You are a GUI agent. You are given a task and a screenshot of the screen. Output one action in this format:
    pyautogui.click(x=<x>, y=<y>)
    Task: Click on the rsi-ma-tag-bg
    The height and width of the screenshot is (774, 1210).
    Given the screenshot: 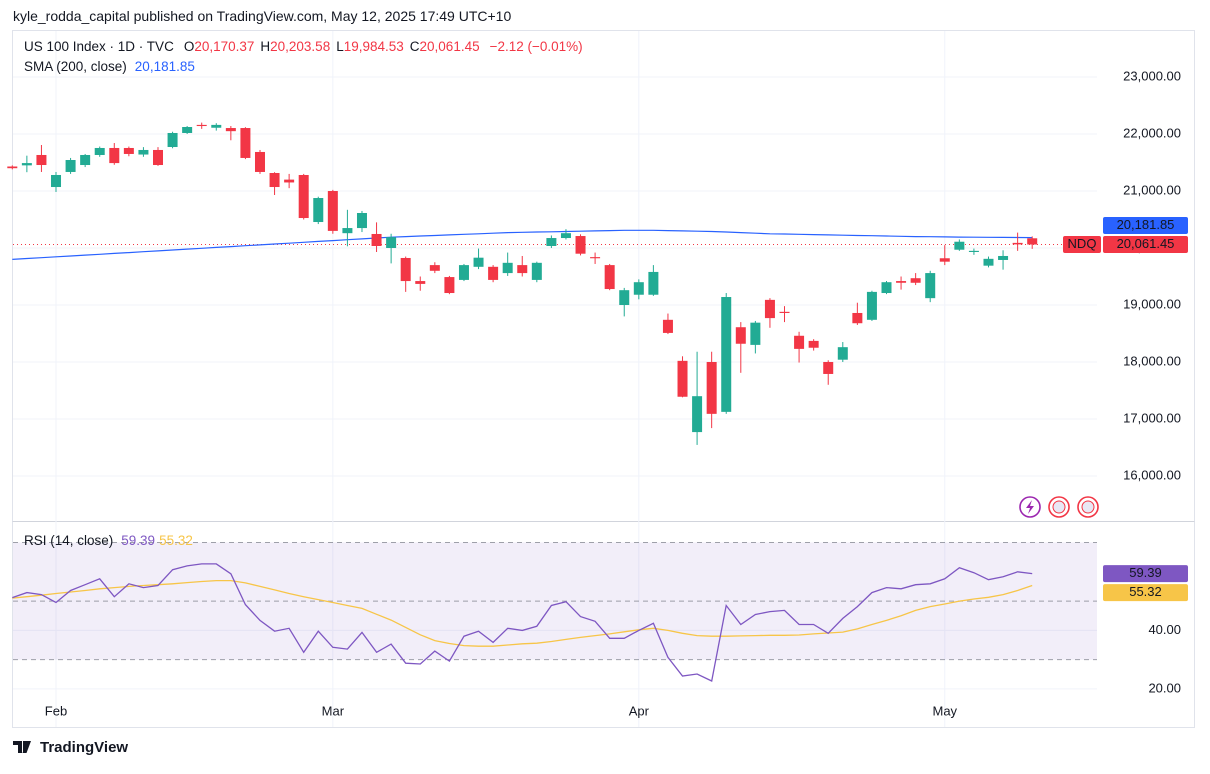 What is the action you would take?
    pyautogui.click(x=1145, y=593)
    